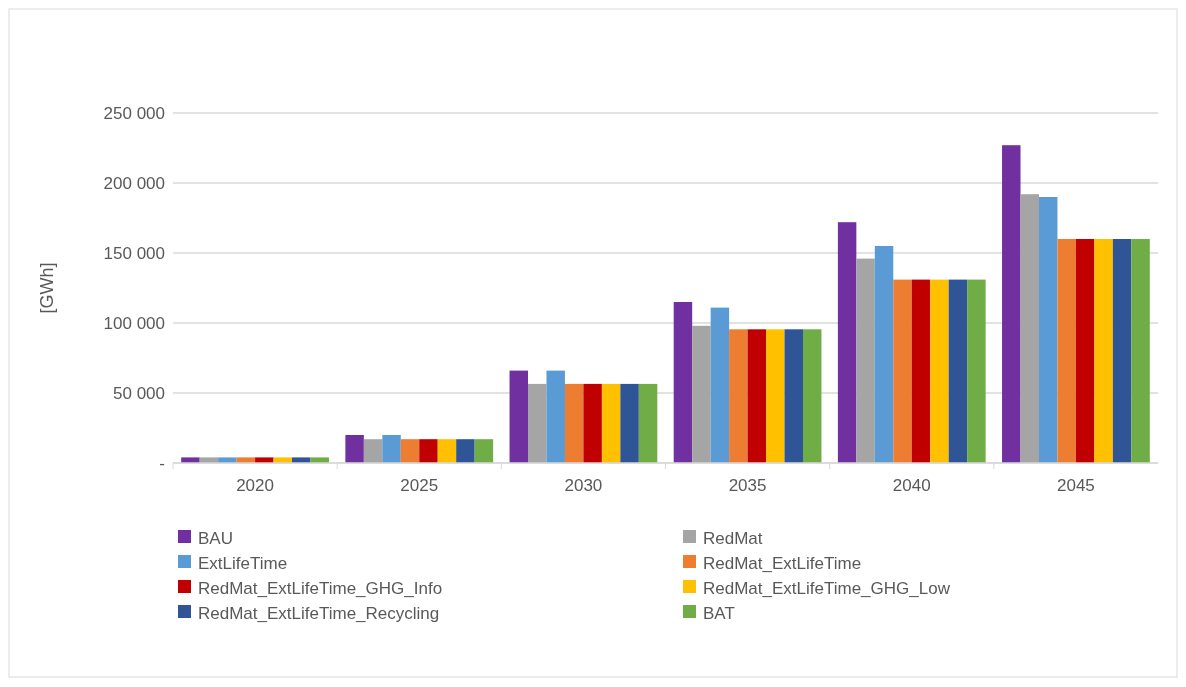 Image resolution: width=1186 pixels, height=687 pixels. Describe the element at coordinates (319, 613) in the screenshot. I see `legend-label: RedMat_ExtLifeTime_Recycling` at that location.